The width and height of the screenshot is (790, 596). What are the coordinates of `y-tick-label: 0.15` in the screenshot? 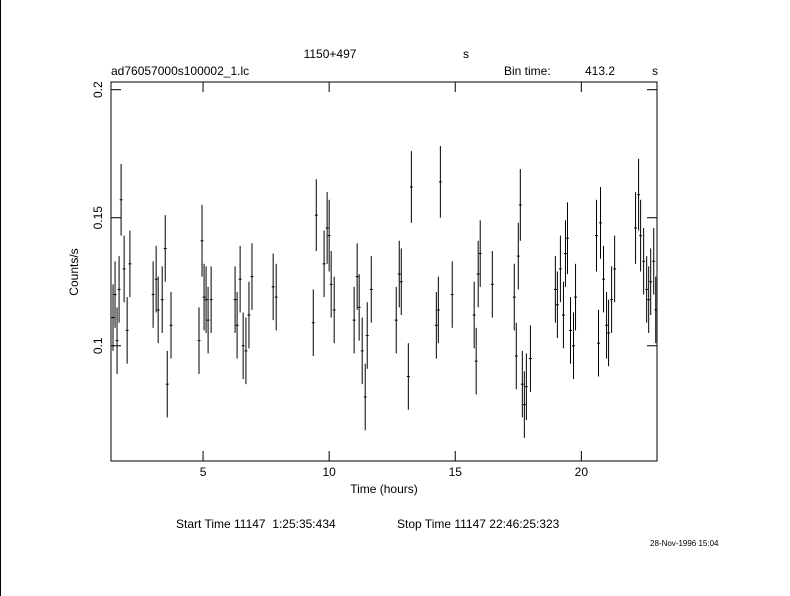 It's located at (98, 218).